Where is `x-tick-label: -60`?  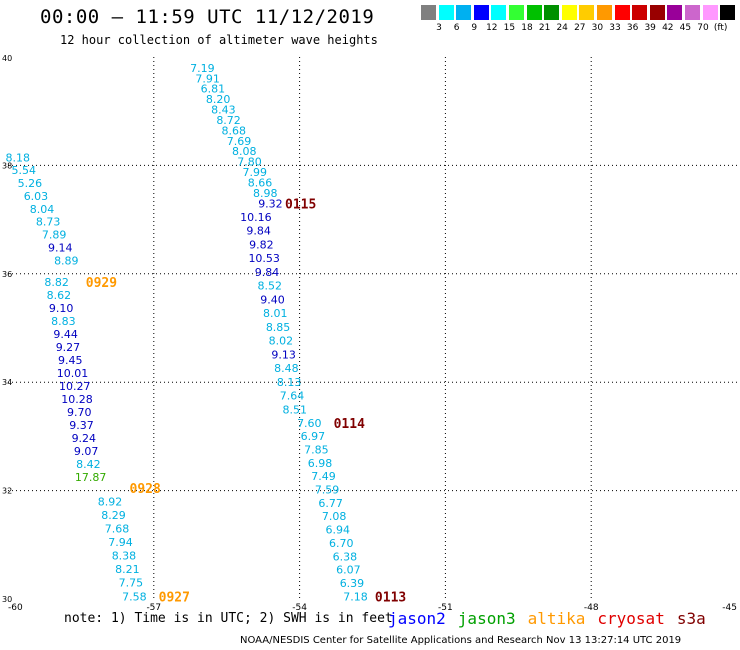 x-tick-label: -60 is located at coordinates (15, 608).